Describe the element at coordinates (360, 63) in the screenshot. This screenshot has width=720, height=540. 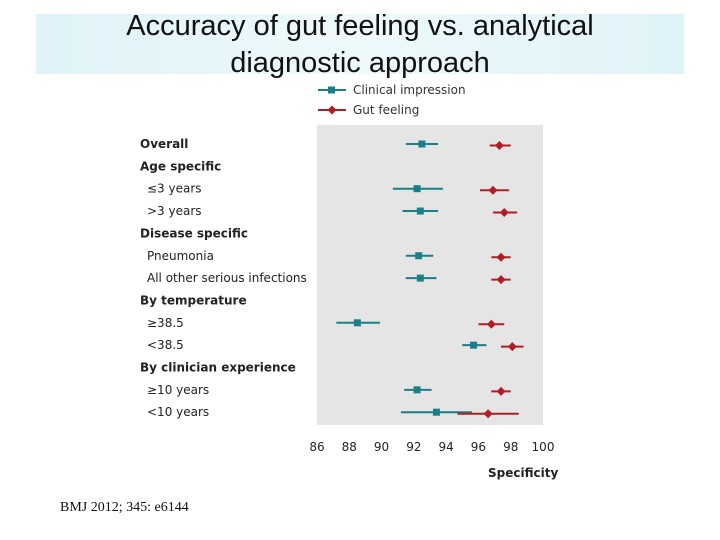
I see `slide-title-line-2: diagnostic approach` at that location.